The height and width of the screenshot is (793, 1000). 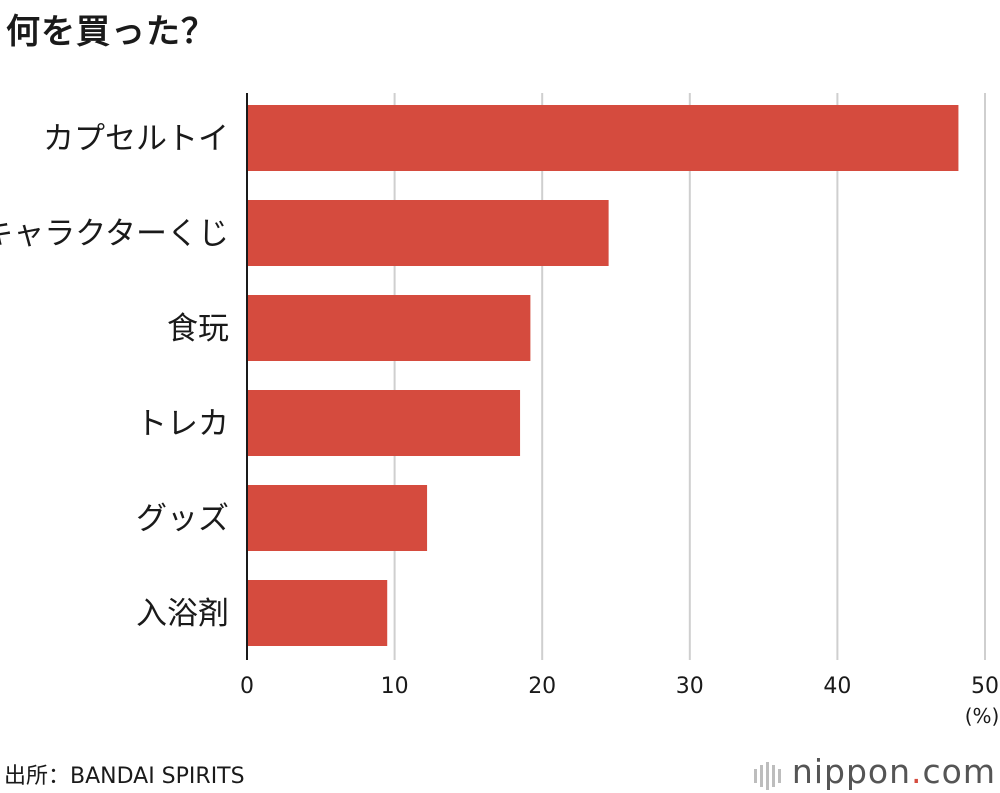 What do you see at coordinates (982, 716) in the screenshot?
I see `x-axis-unit: (%)` at bounding box center [982, 716].